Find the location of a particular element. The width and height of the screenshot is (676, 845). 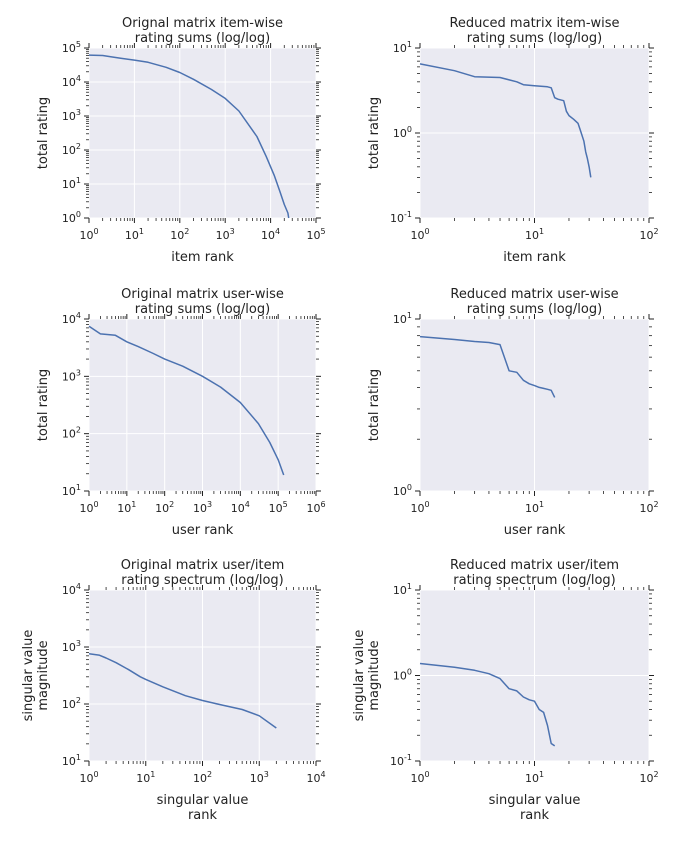

y-tick-label: 10⁵ is located at coordinates (71, 47).